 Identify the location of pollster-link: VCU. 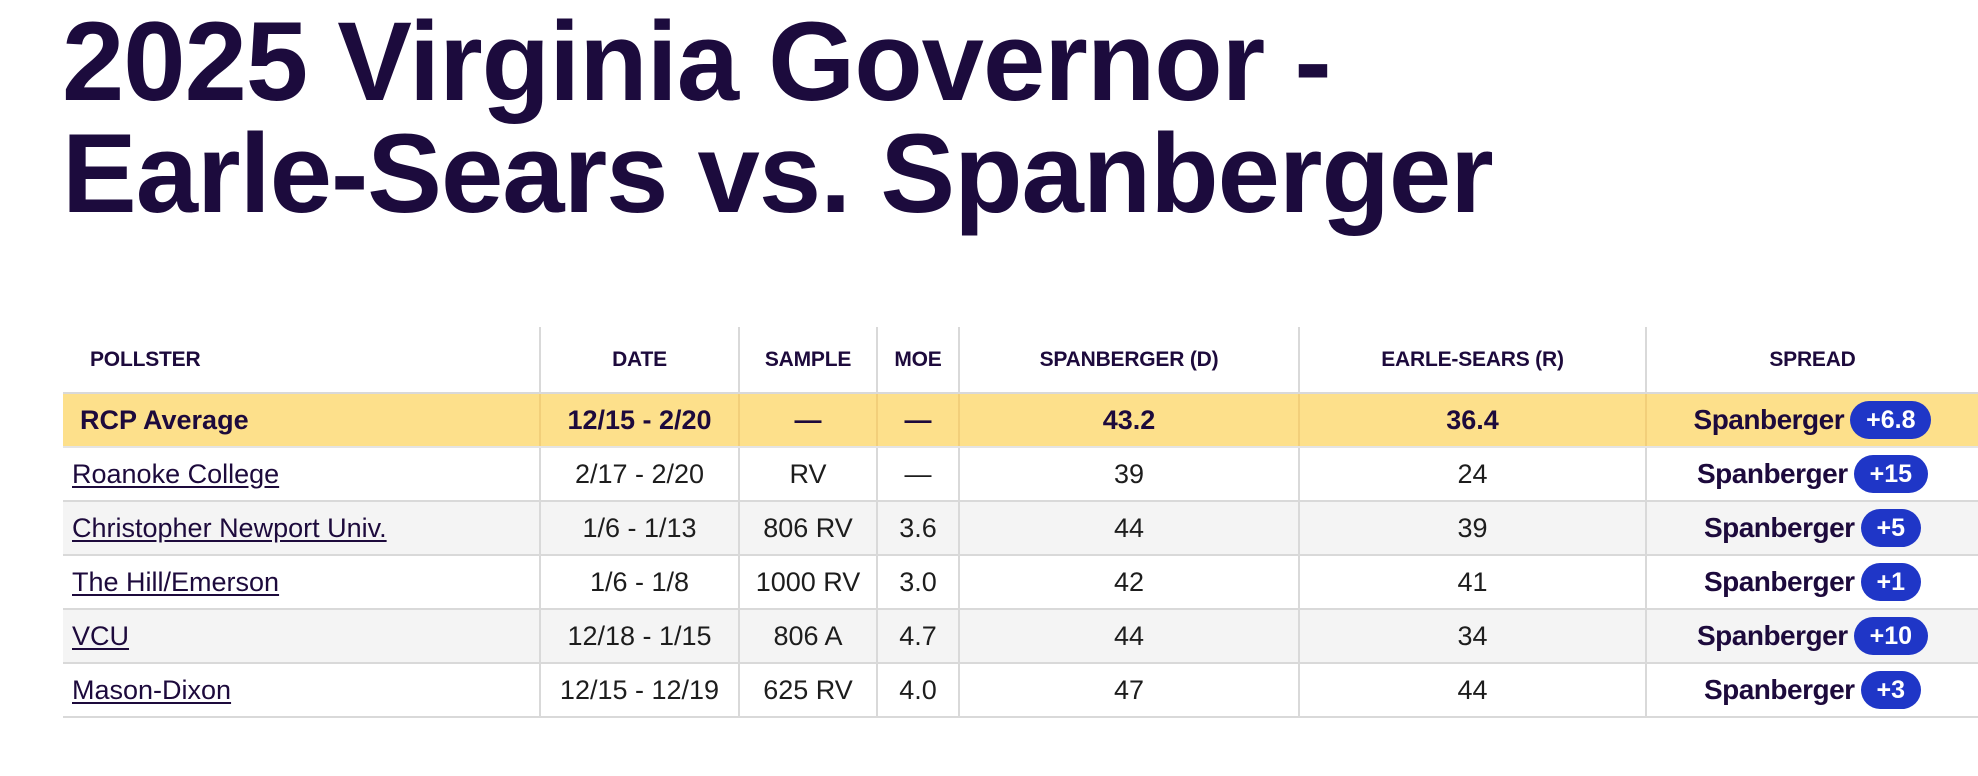
(101, 635).